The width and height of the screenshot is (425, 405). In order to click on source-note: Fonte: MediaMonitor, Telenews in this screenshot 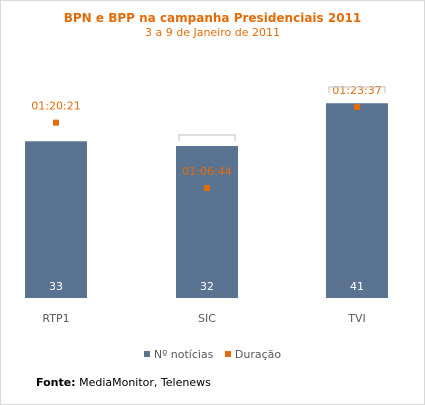, I will do `click(123, 382)`.